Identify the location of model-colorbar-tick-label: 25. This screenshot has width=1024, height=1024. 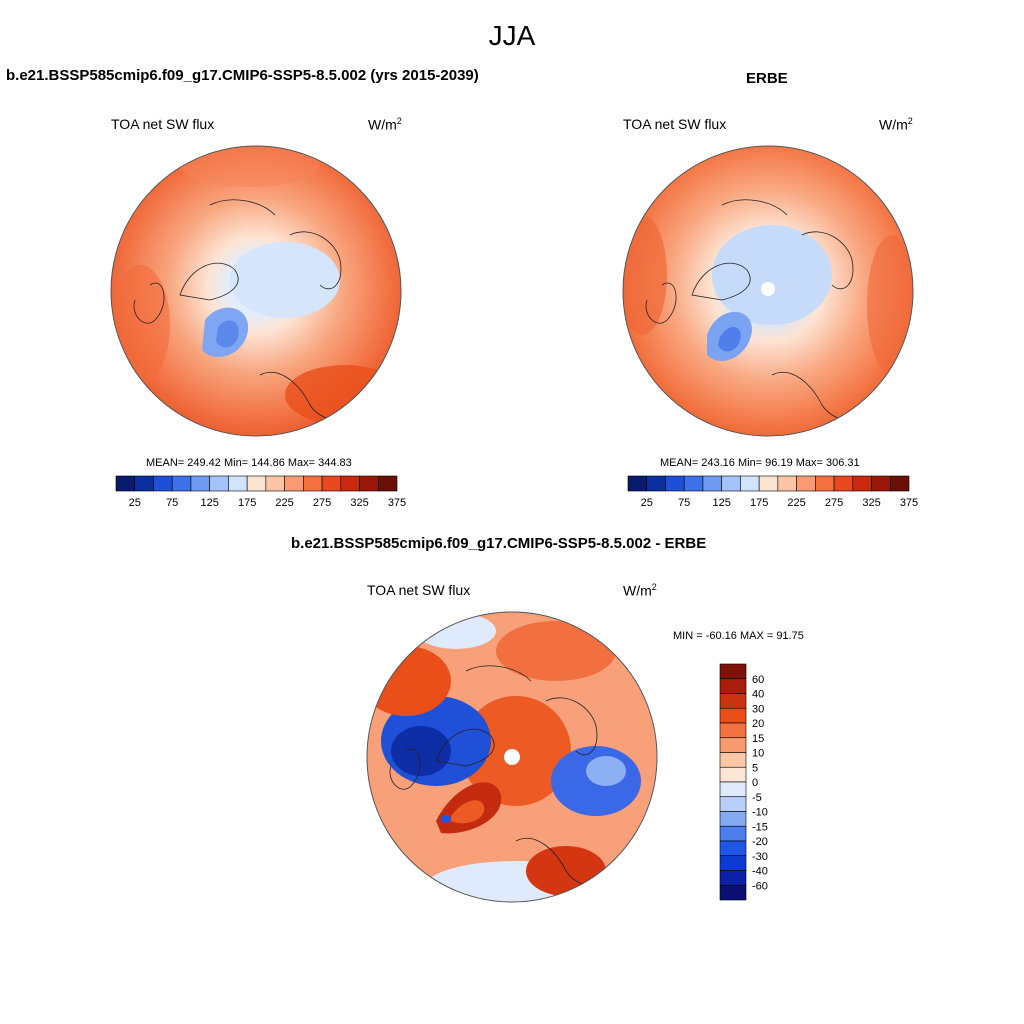
(135, 503).